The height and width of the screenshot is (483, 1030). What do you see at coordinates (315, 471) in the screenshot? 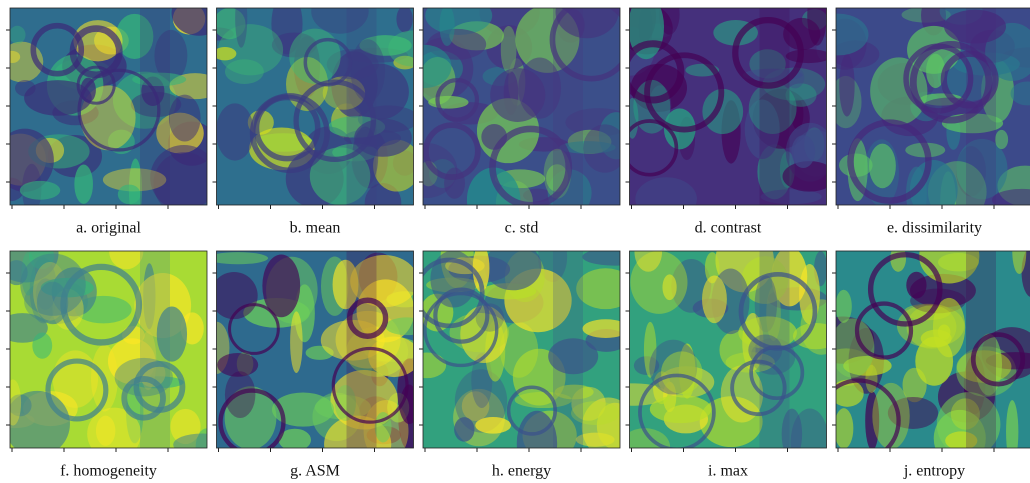
I see `caption: g. ASM` at bounding box center [315, 471].